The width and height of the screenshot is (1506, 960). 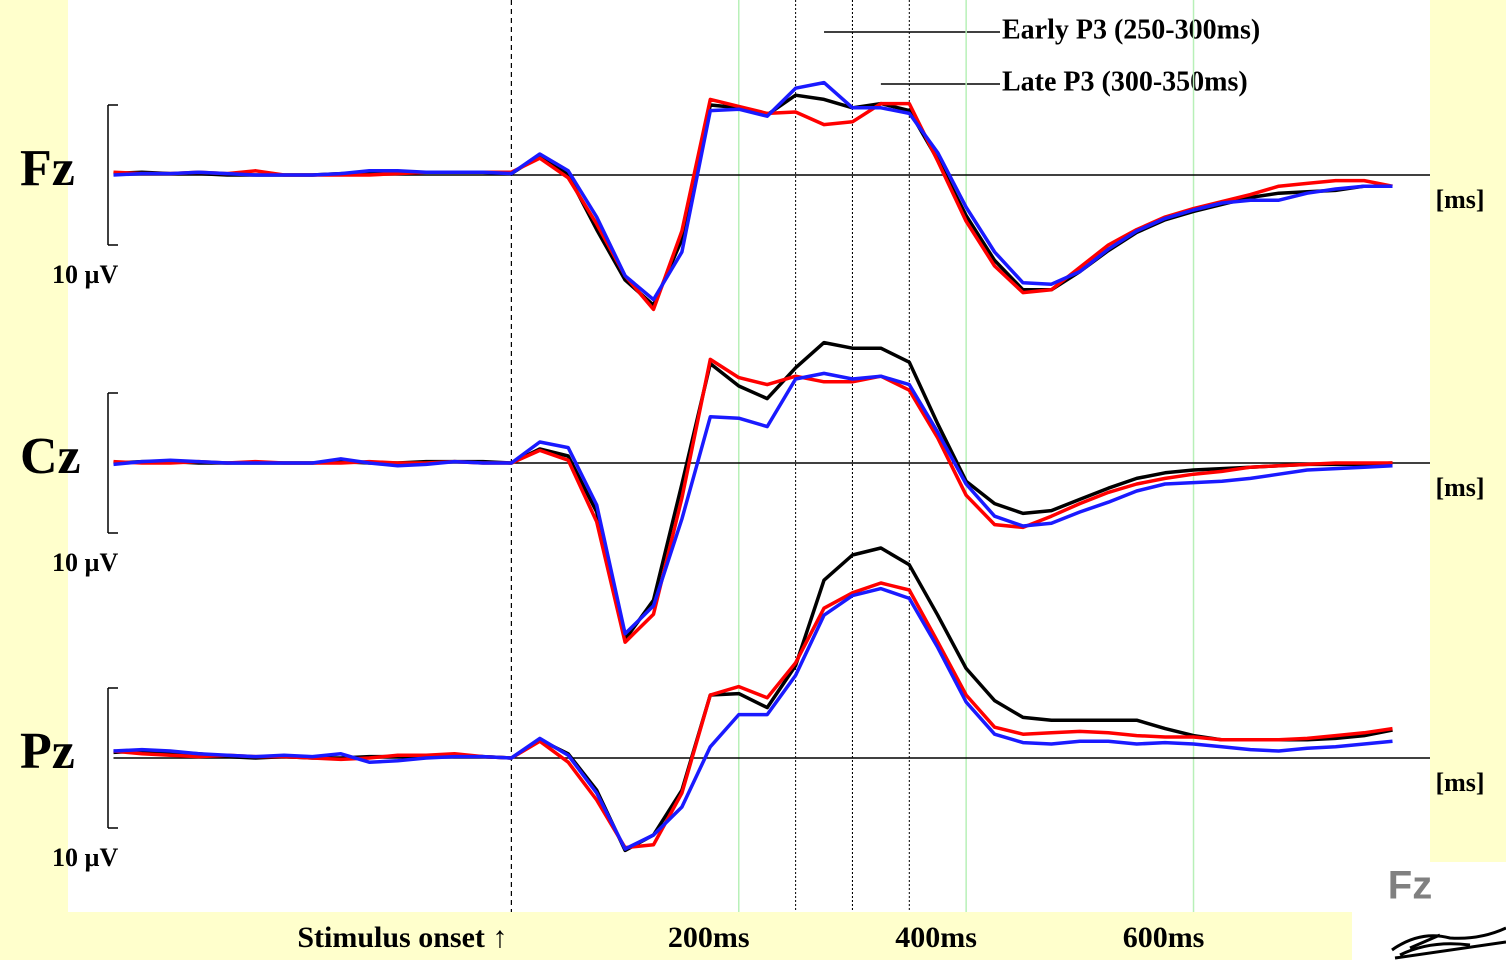 I want to click on panel-label: Cz, so click(x=50, y=456).